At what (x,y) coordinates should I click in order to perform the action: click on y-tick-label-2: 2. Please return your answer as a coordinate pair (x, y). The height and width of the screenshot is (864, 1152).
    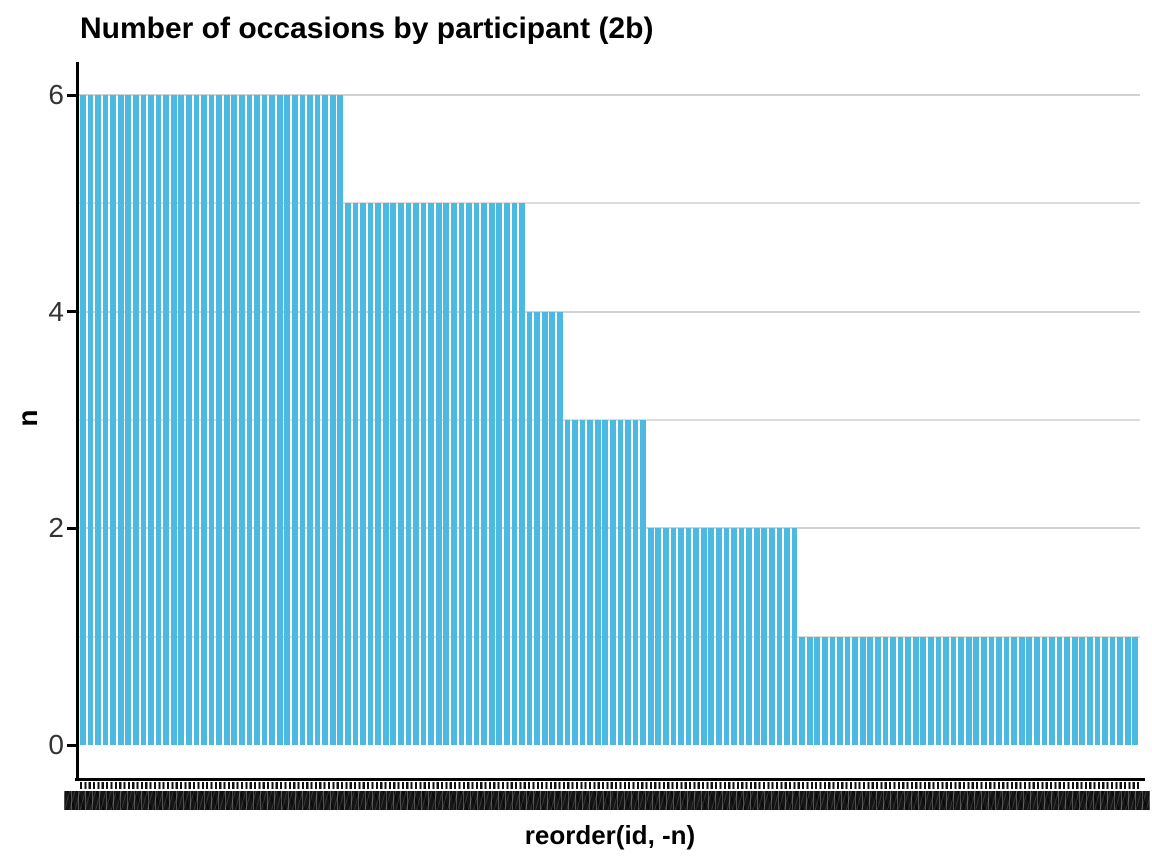
    Looking at the image, I should click on (56, 528).